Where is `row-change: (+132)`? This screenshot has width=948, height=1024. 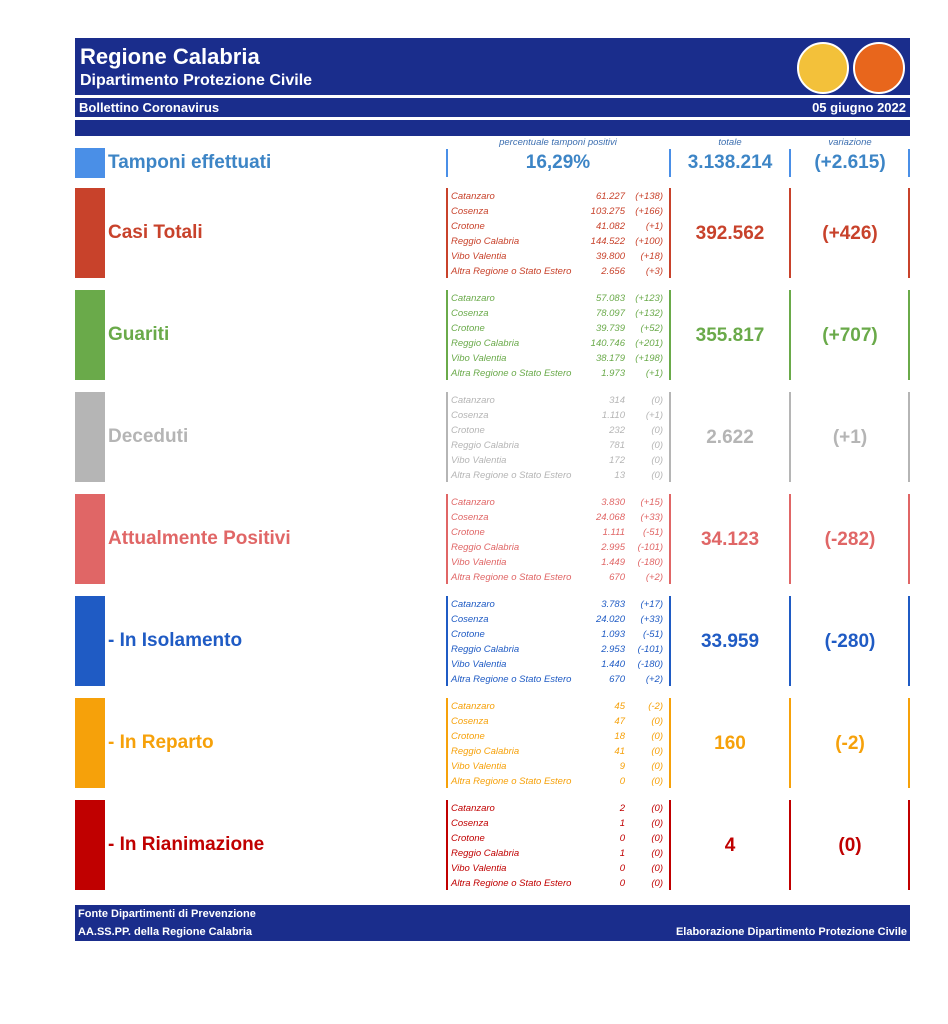
row-change: (+132) is located at coordinates (649, 313).